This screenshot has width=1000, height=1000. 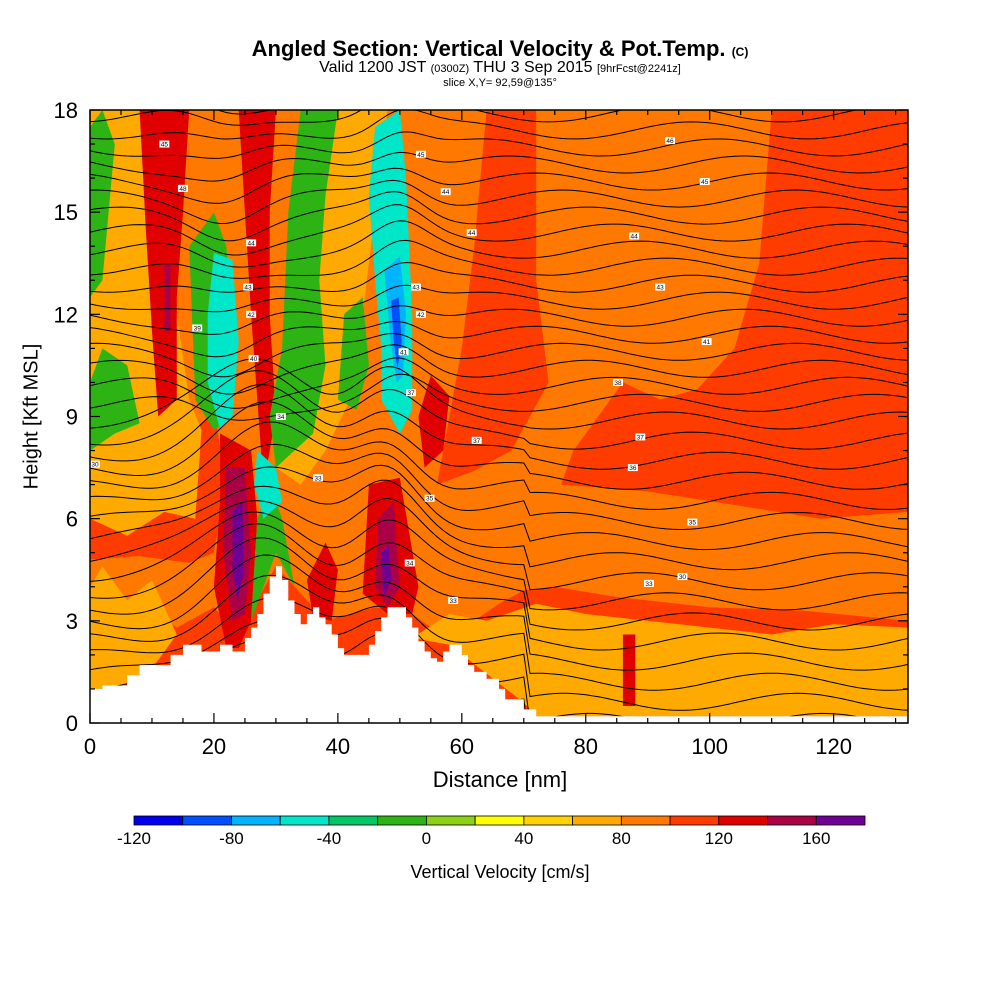 I want to click on contour-label: 46, so click(x=670, y=141).